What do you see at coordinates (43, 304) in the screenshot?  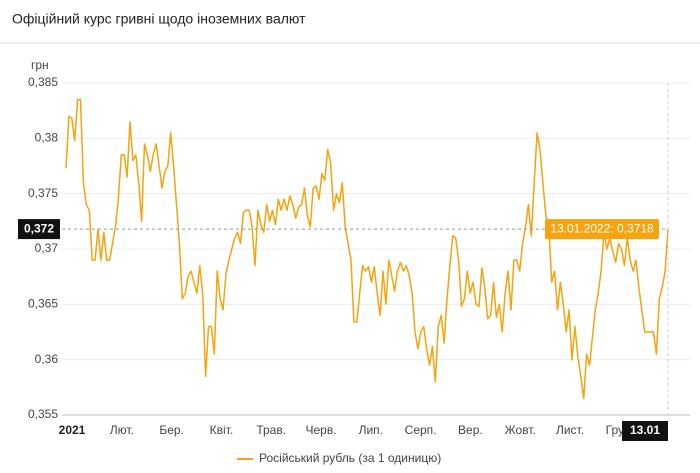 I see `y-tick-label: 0,365` at bounding box center [43, 304].